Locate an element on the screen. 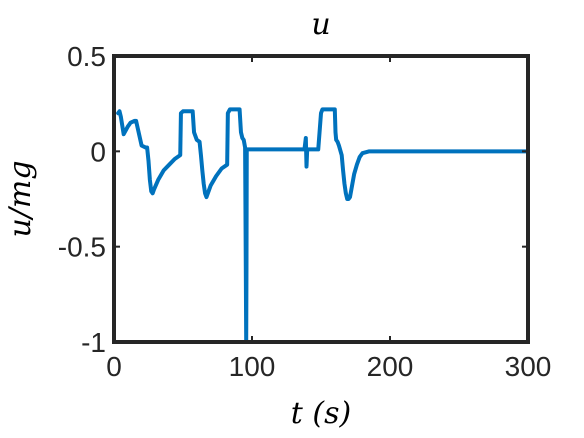 This screenshot has width=584, height=438. y-tick-label: 0.5 is located at coordinates (86, 56).